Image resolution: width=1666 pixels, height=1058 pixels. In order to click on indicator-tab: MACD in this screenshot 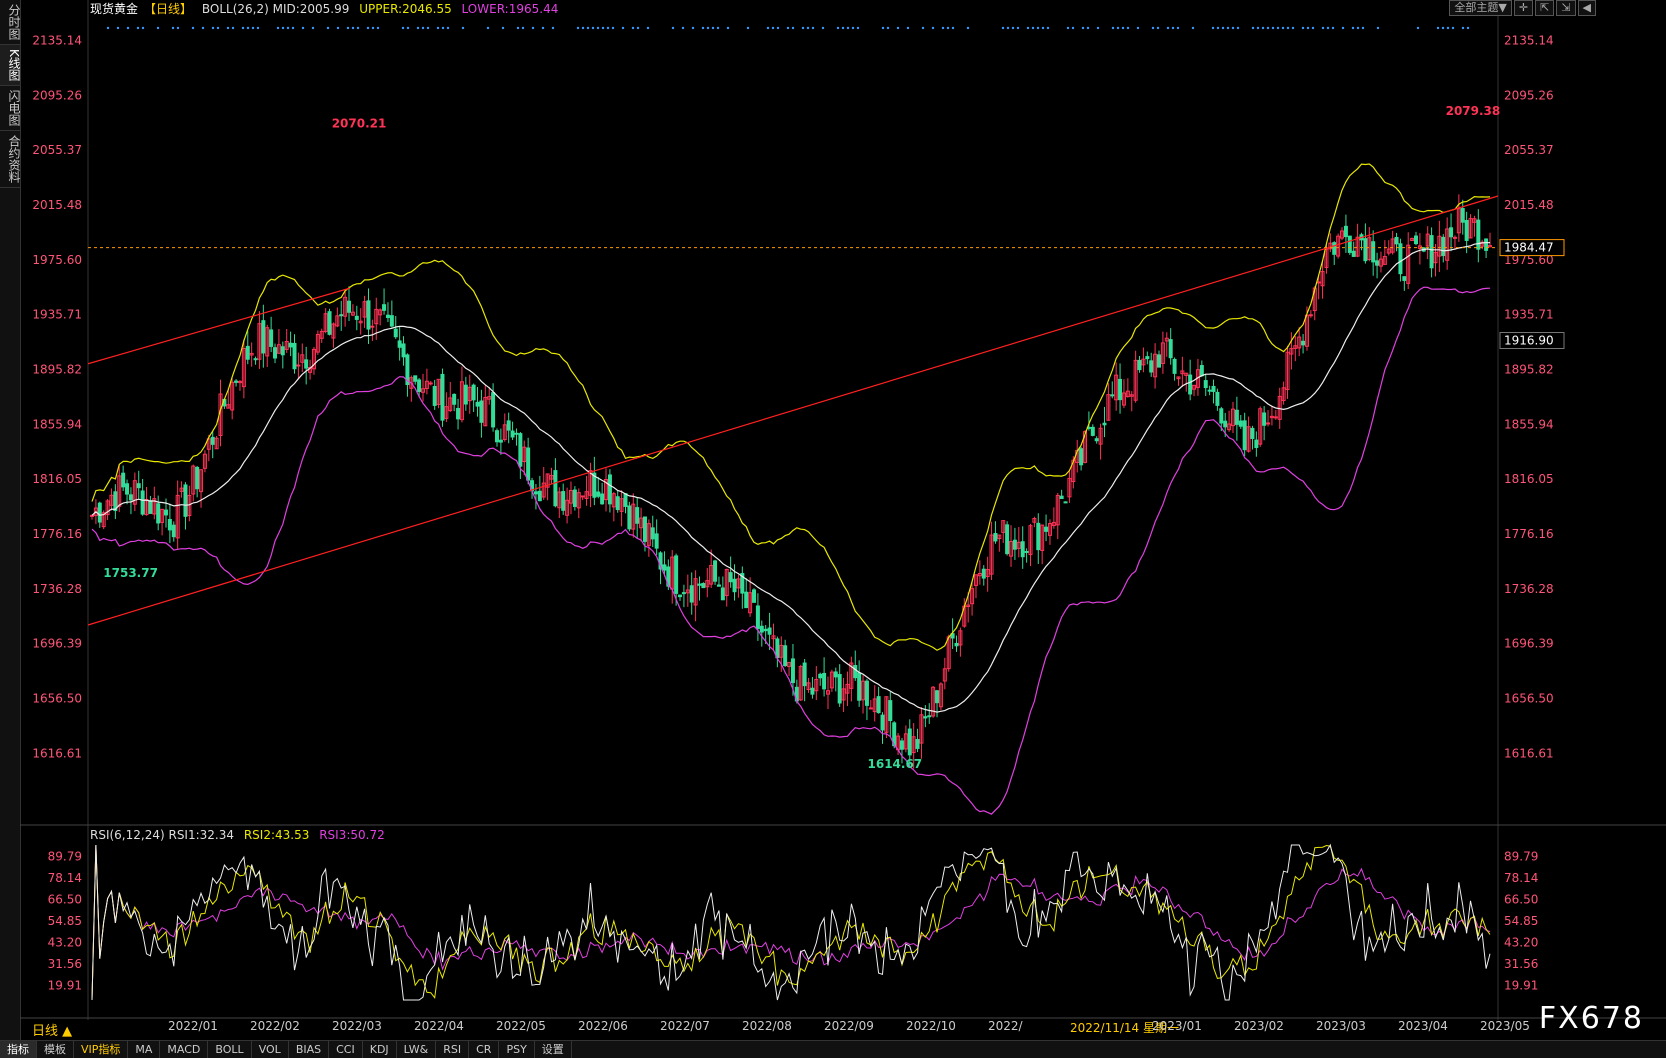, I will do `click(184, 1049)`.